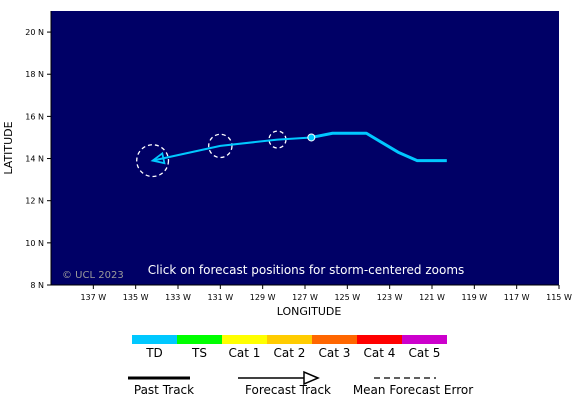 The height and width of the screenshot is (405, 580). I want to click on y-ticks: 8 N 10 N 12 N 14 N 16 N 18 N 20 N, so click(38, 159).